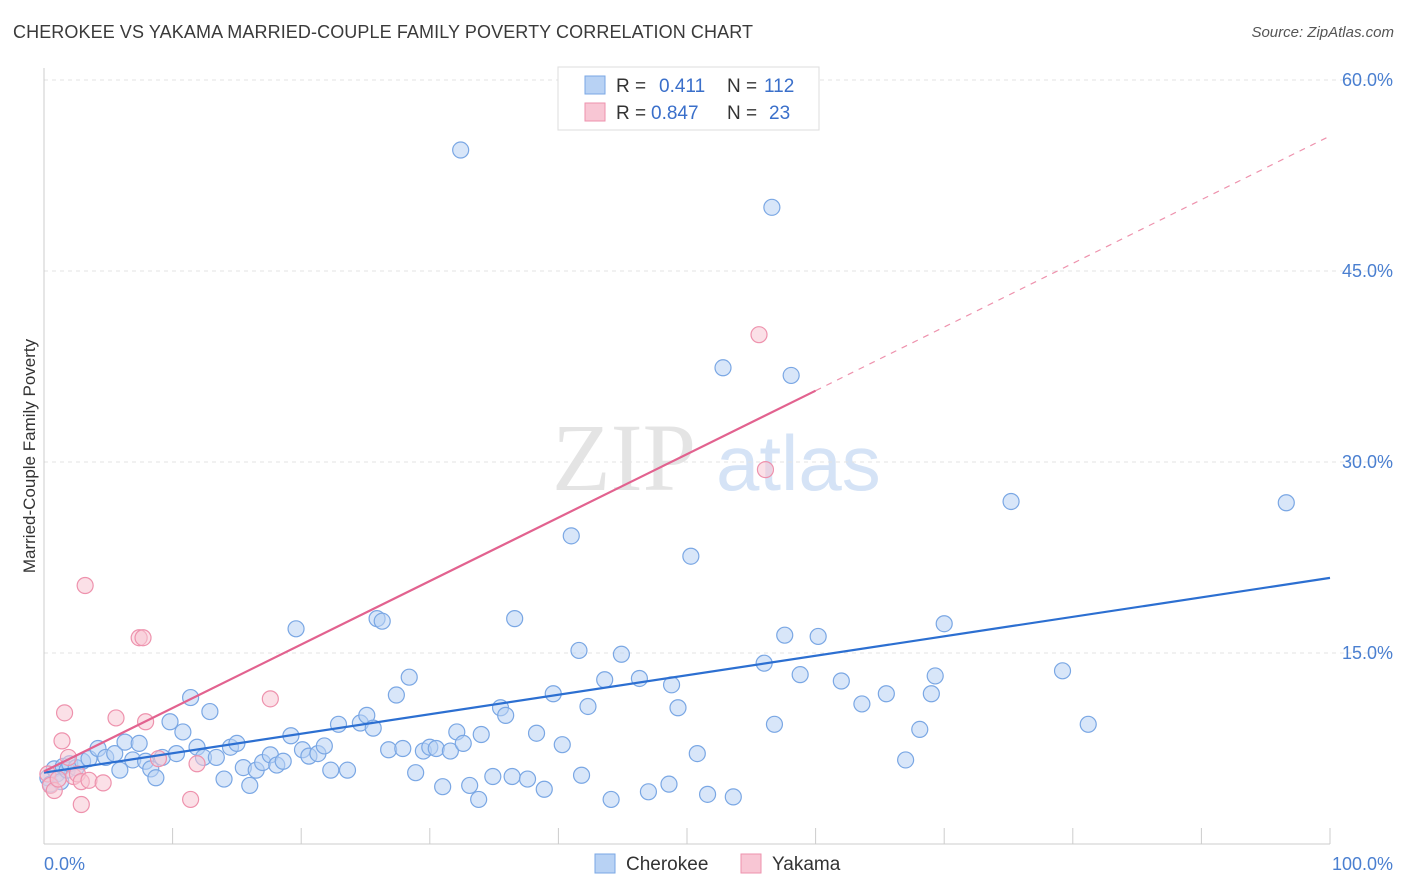 The height and width of the screenshot is (892, 1406). Describe the element at coordinates (605, 863) in the screenshot. I see `bottom-legend-swatch-cherokee` at that location.